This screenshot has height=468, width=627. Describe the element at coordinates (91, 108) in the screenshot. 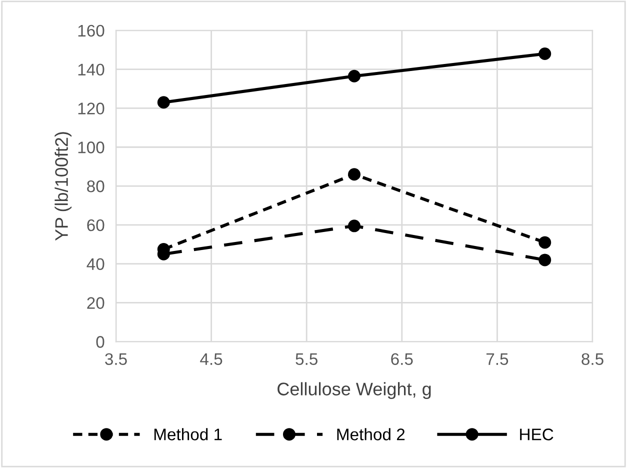

I see `y-tick-label: 120` at that location.